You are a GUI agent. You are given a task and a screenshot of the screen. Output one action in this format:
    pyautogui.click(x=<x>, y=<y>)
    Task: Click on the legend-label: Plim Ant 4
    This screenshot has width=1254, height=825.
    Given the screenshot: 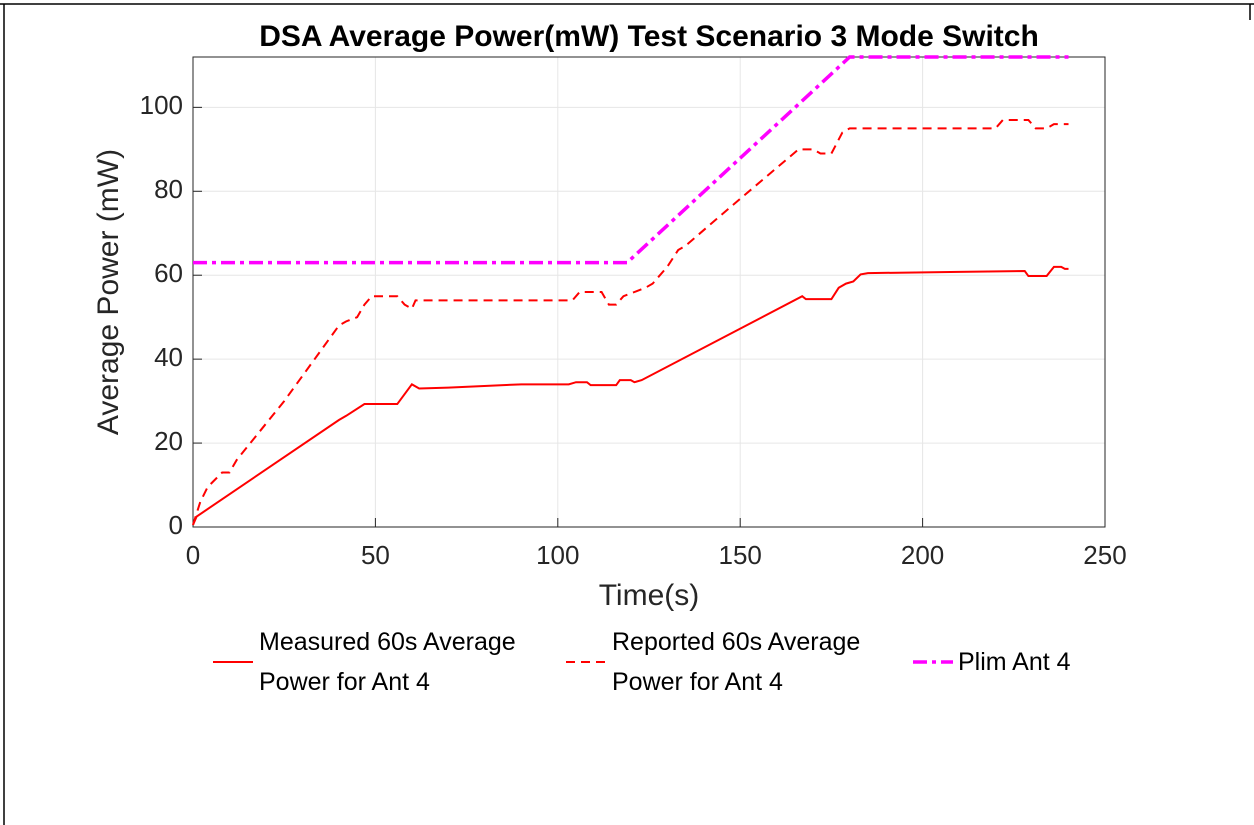 What is the action you would take?
    pyautogui.click(x=1014, y=662)
    